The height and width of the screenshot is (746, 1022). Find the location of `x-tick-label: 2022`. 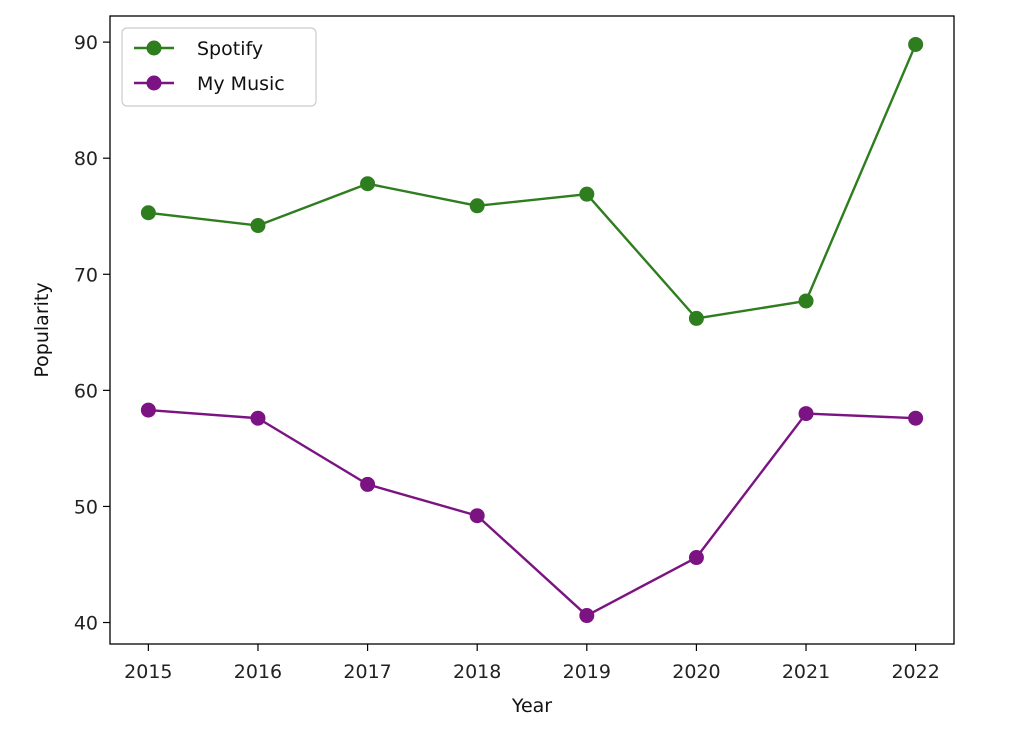

x-tick-label: 2022 is located at coordinates (915, 672).